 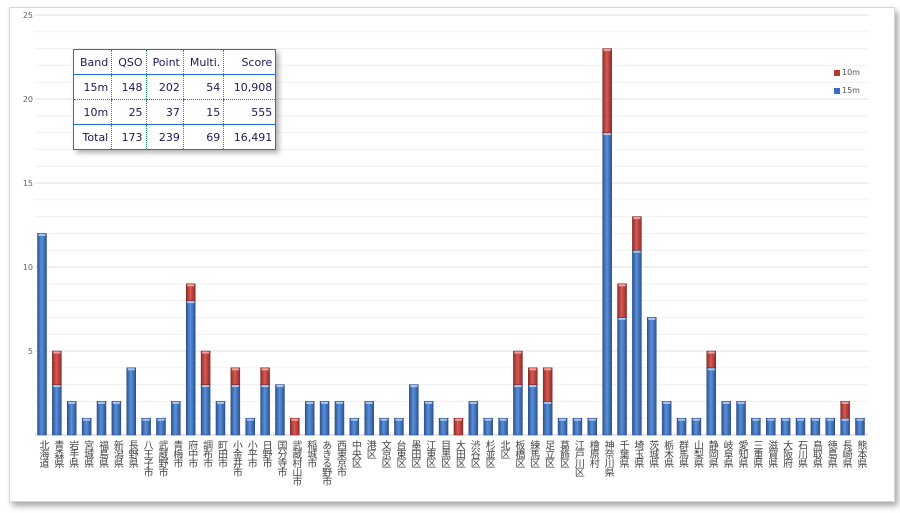 What do you see at coordinates (385, 453) in the screenshot?
I see `x-tick-label: 文京区` at bounding box center [385, 453].